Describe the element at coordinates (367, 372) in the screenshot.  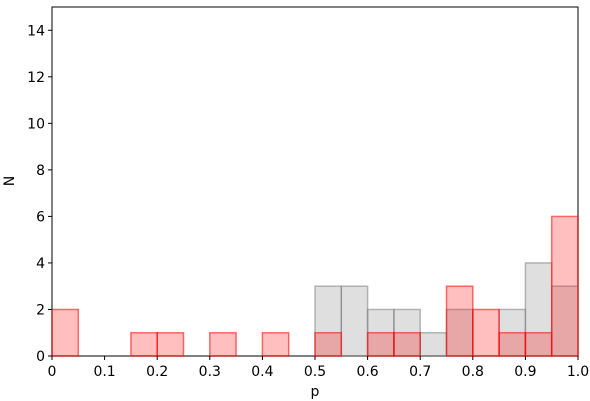
I see `x-tick-label: 0.6` at that location.